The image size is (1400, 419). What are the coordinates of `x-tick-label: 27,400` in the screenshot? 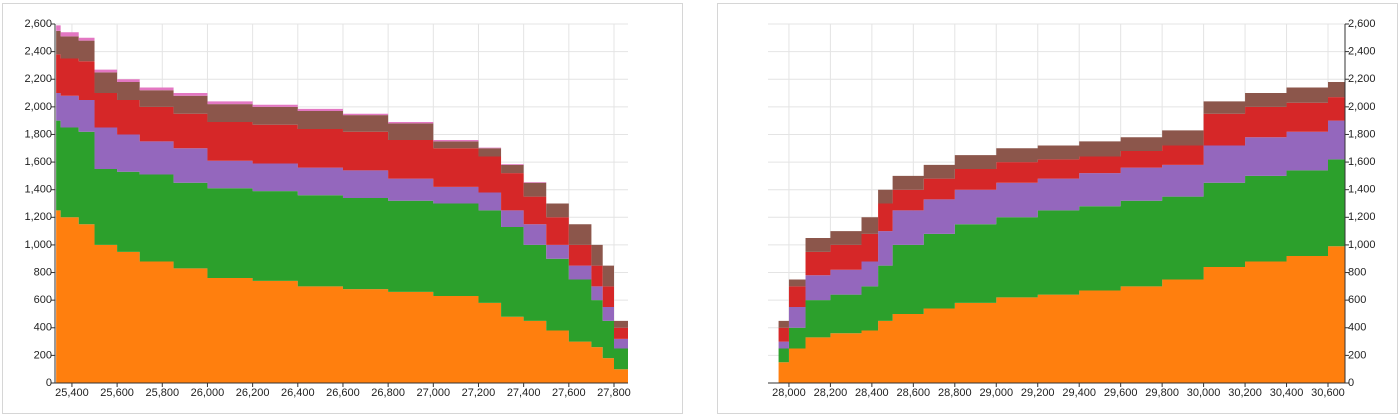 It's located at (524, 393).